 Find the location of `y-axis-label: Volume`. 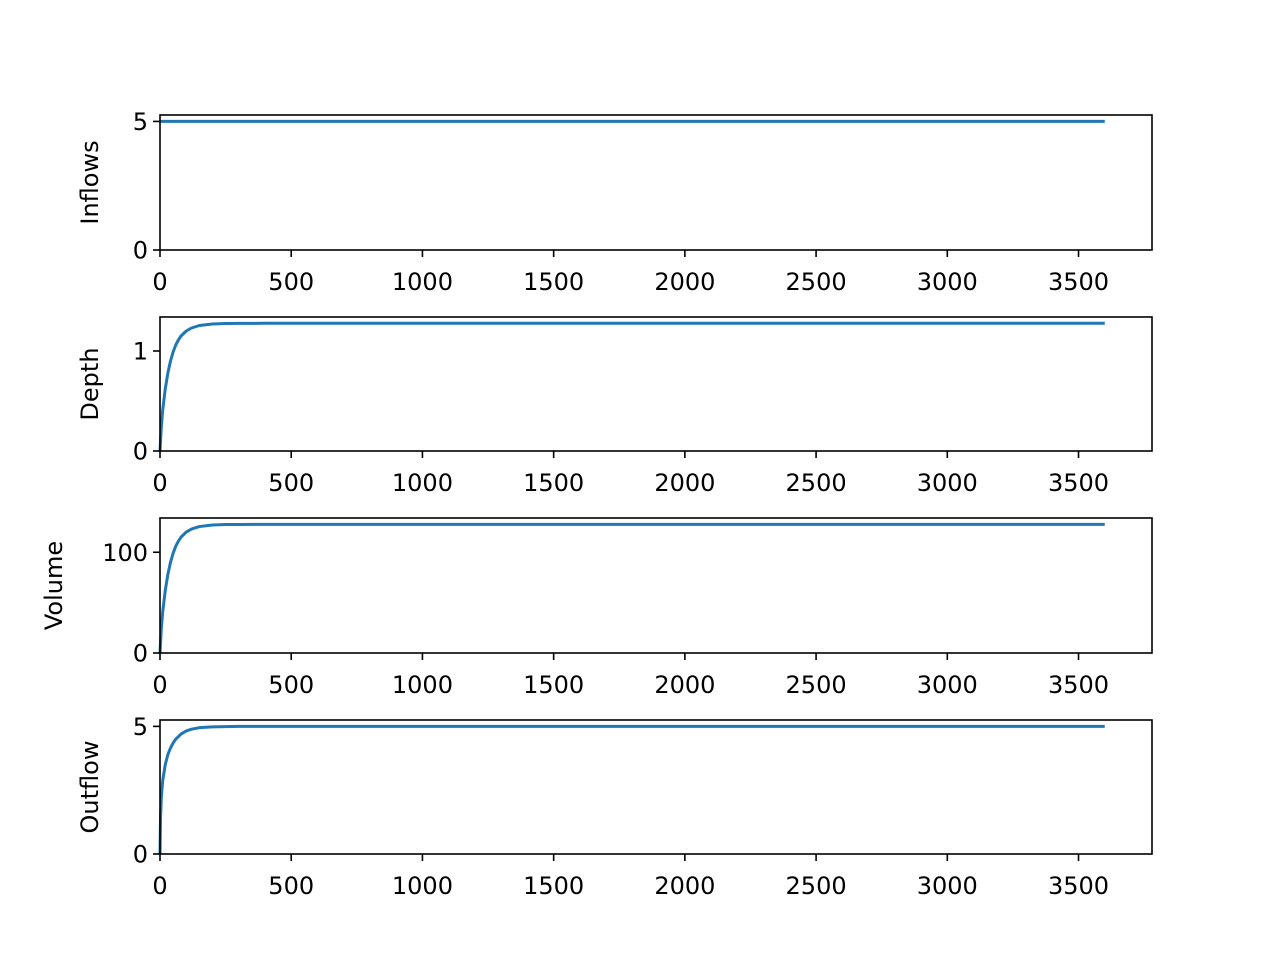

y-axis-label: Volume is located at coordinates (54, 585).